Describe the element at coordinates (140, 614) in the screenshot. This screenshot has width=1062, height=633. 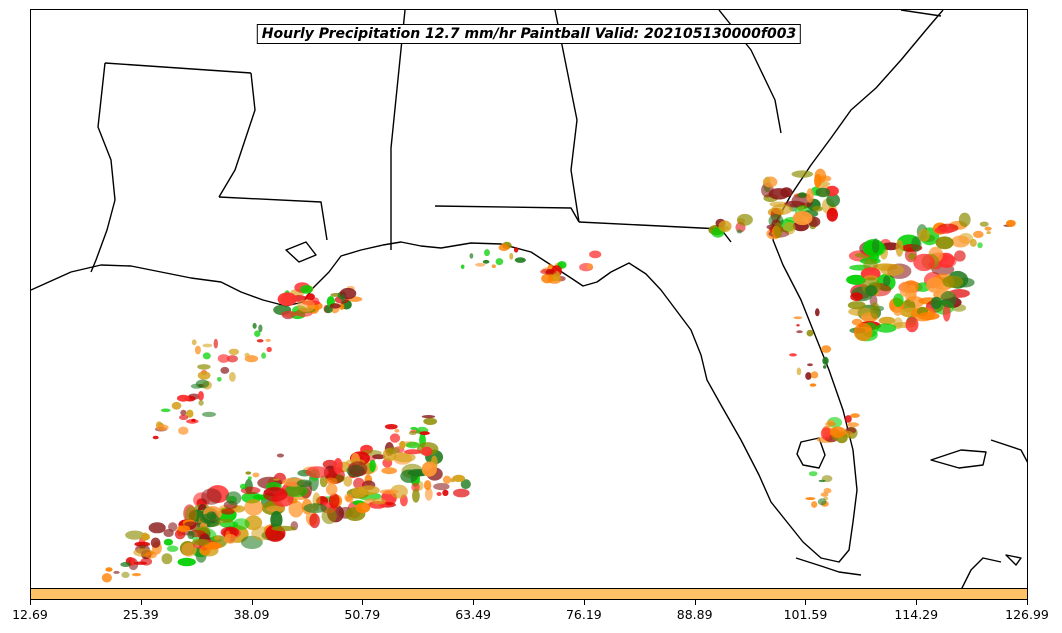
I see `colorbar-tick-label: 25.39` at that location.